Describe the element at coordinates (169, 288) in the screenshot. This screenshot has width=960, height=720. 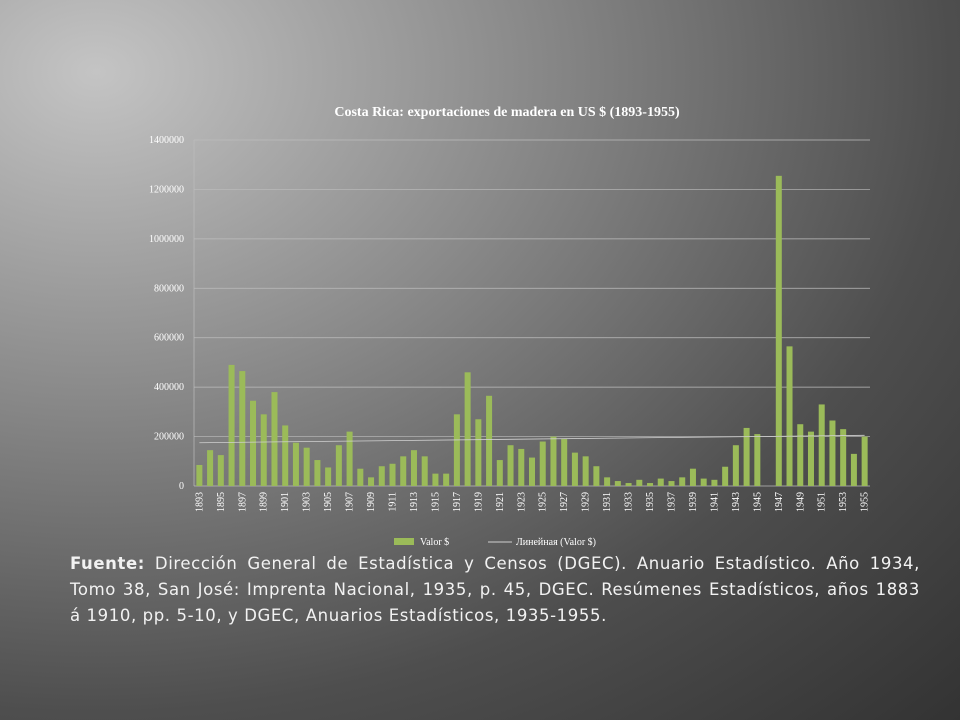
I see `y-tick-label: 800000` at that location.